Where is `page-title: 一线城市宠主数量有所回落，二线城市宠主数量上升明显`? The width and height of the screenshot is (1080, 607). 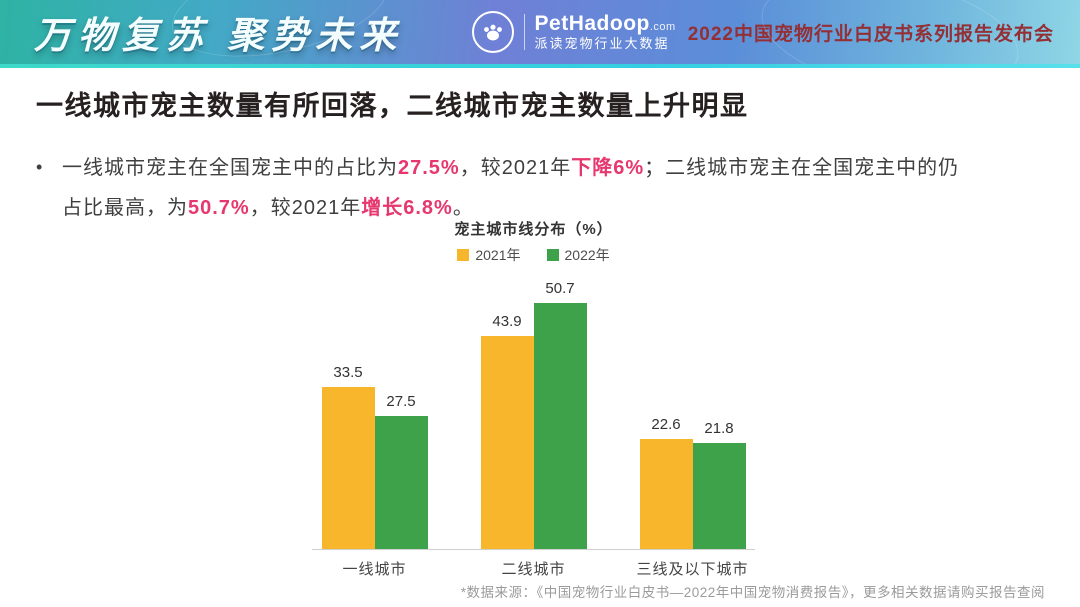 page-title: 一线城市宠主数量有所回落，二线城市宠主数量上升明显 is located at coordinates (392, 106).